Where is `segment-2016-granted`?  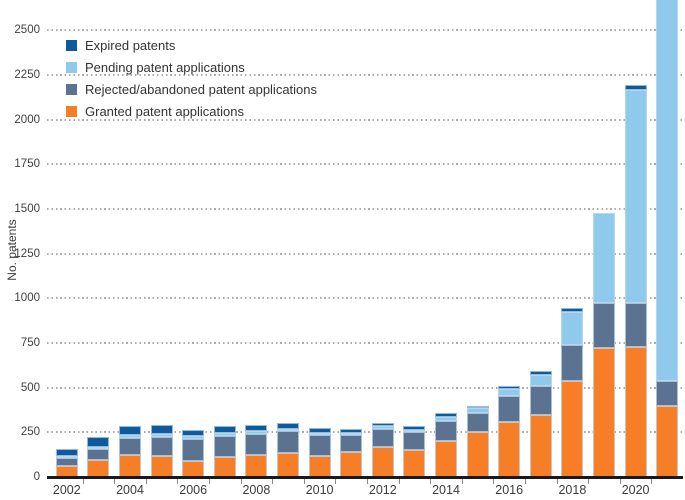
segment-2016-granted is located at coordinates (509, 449).